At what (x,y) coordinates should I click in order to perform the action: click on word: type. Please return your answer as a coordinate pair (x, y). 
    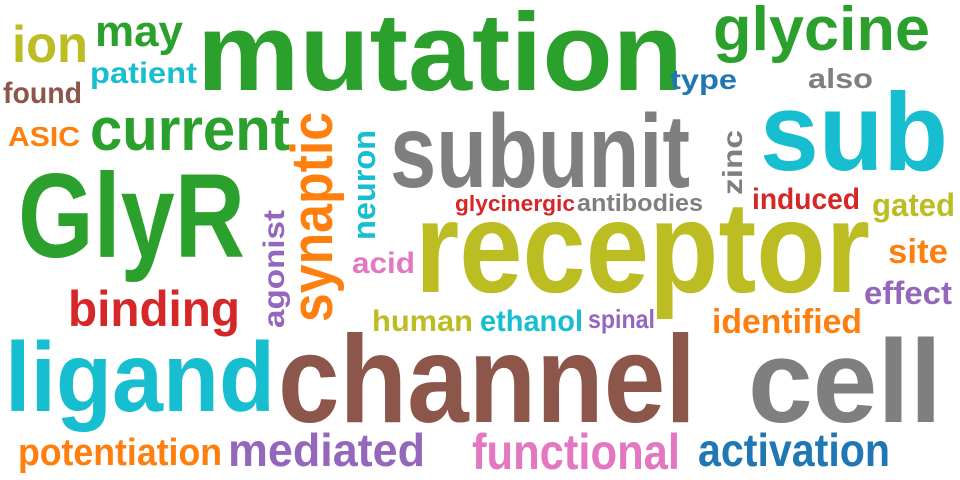
    Looking at the image, I should click on (703, 79).